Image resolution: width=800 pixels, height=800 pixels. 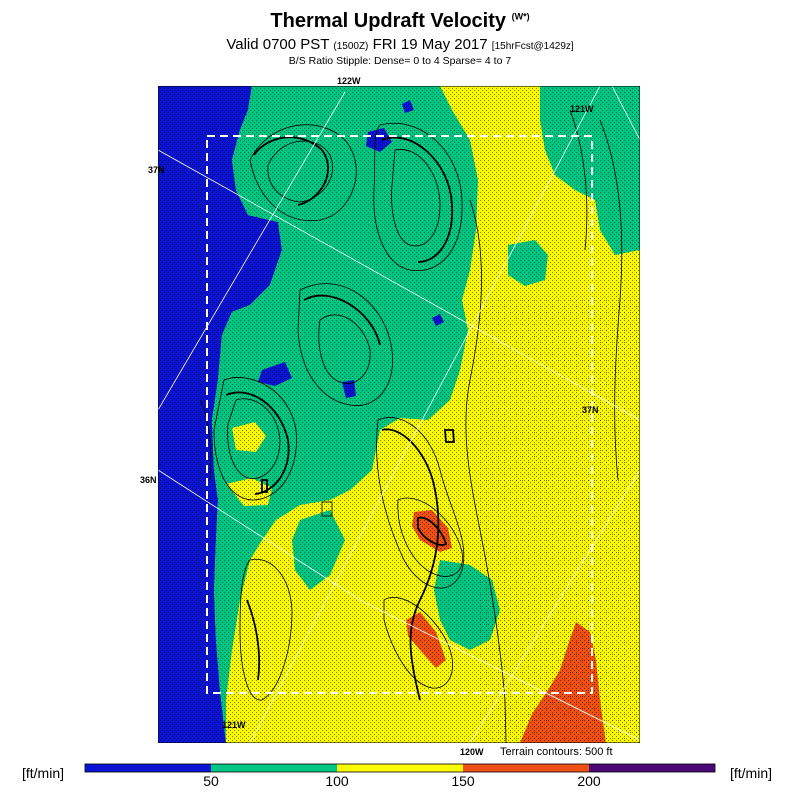 What do you see at coordinates (337, 781) in the screenshot?
I see `colorbar-tick-100: 100` at bounding box center [337, 781].